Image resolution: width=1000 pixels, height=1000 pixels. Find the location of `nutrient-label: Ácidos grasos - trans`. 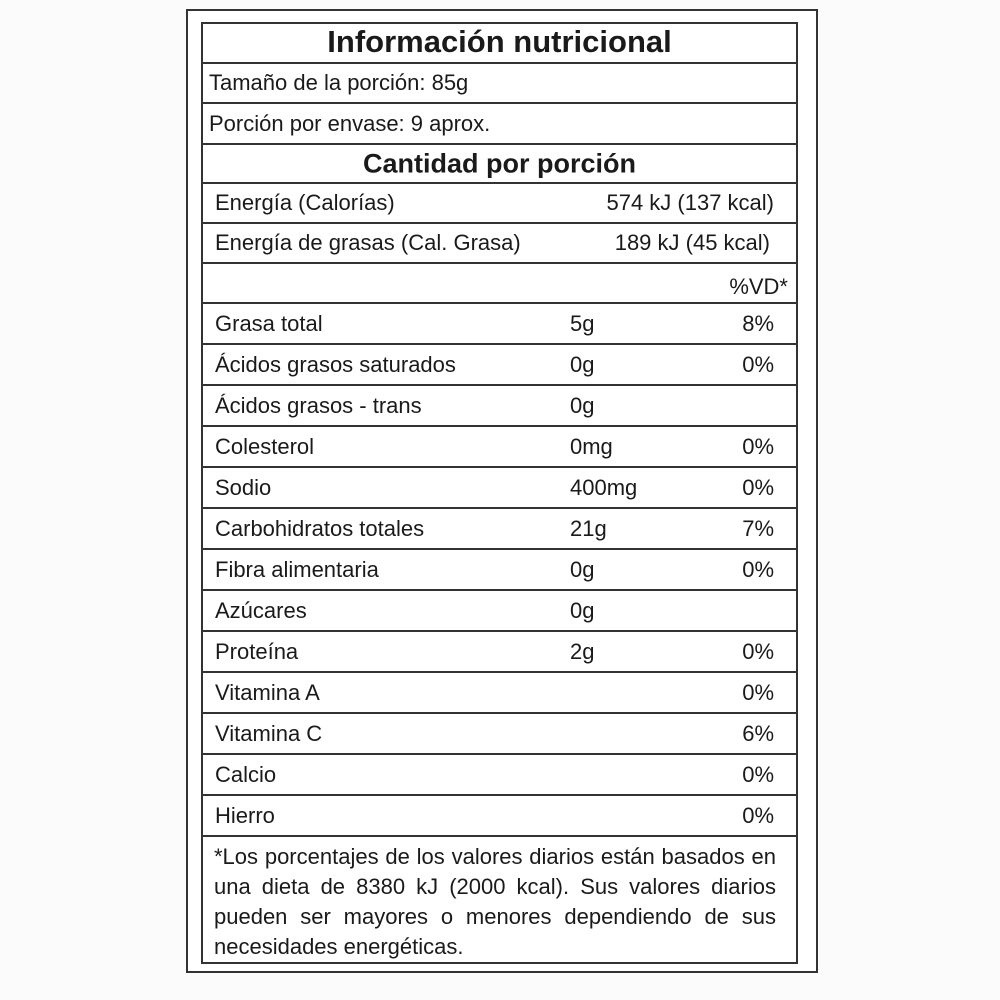

nutrient-label: Ácidos grasos - trans is located at coordinates (318, 405).